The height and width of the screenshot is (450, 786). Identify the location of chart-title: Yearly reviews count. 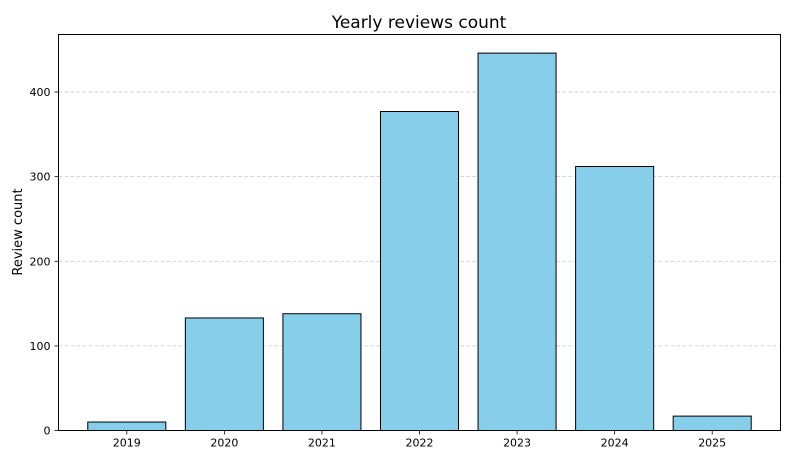
(419, 23).